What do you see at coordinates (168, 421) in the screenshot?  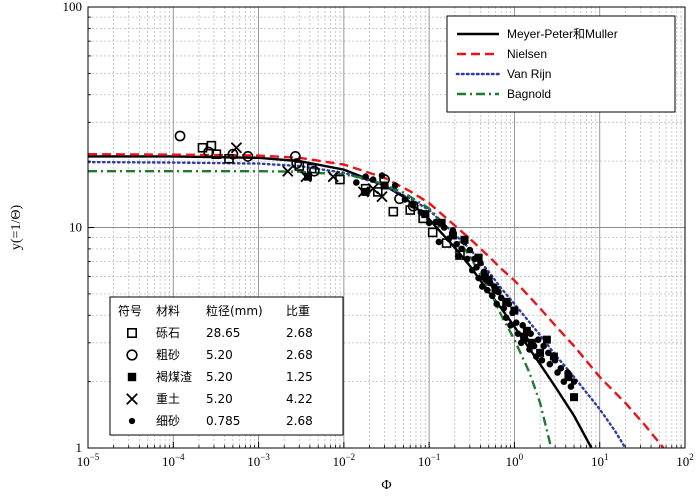 I see `table-material: 细砂` at bounding box center [168, 421].